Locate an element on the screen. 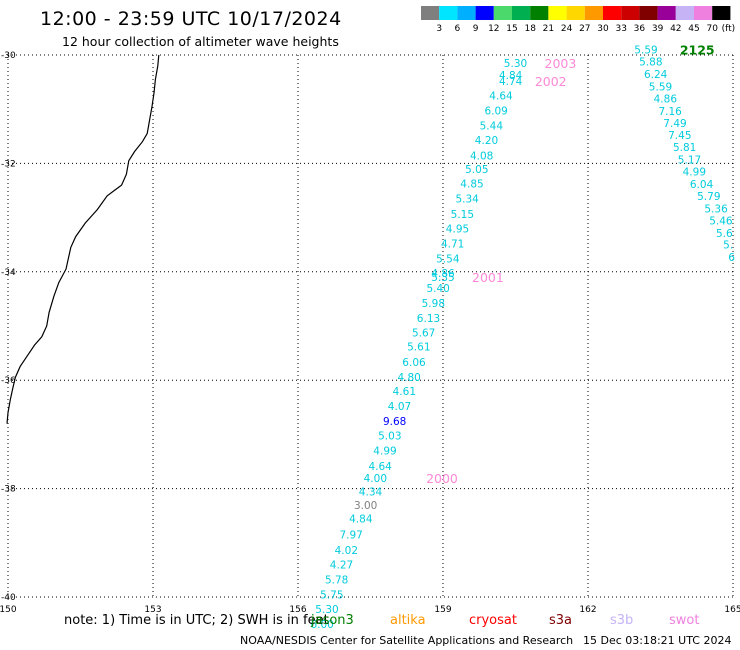  swh-label-track-a: 3.00 is located at coordinates (365, 506).